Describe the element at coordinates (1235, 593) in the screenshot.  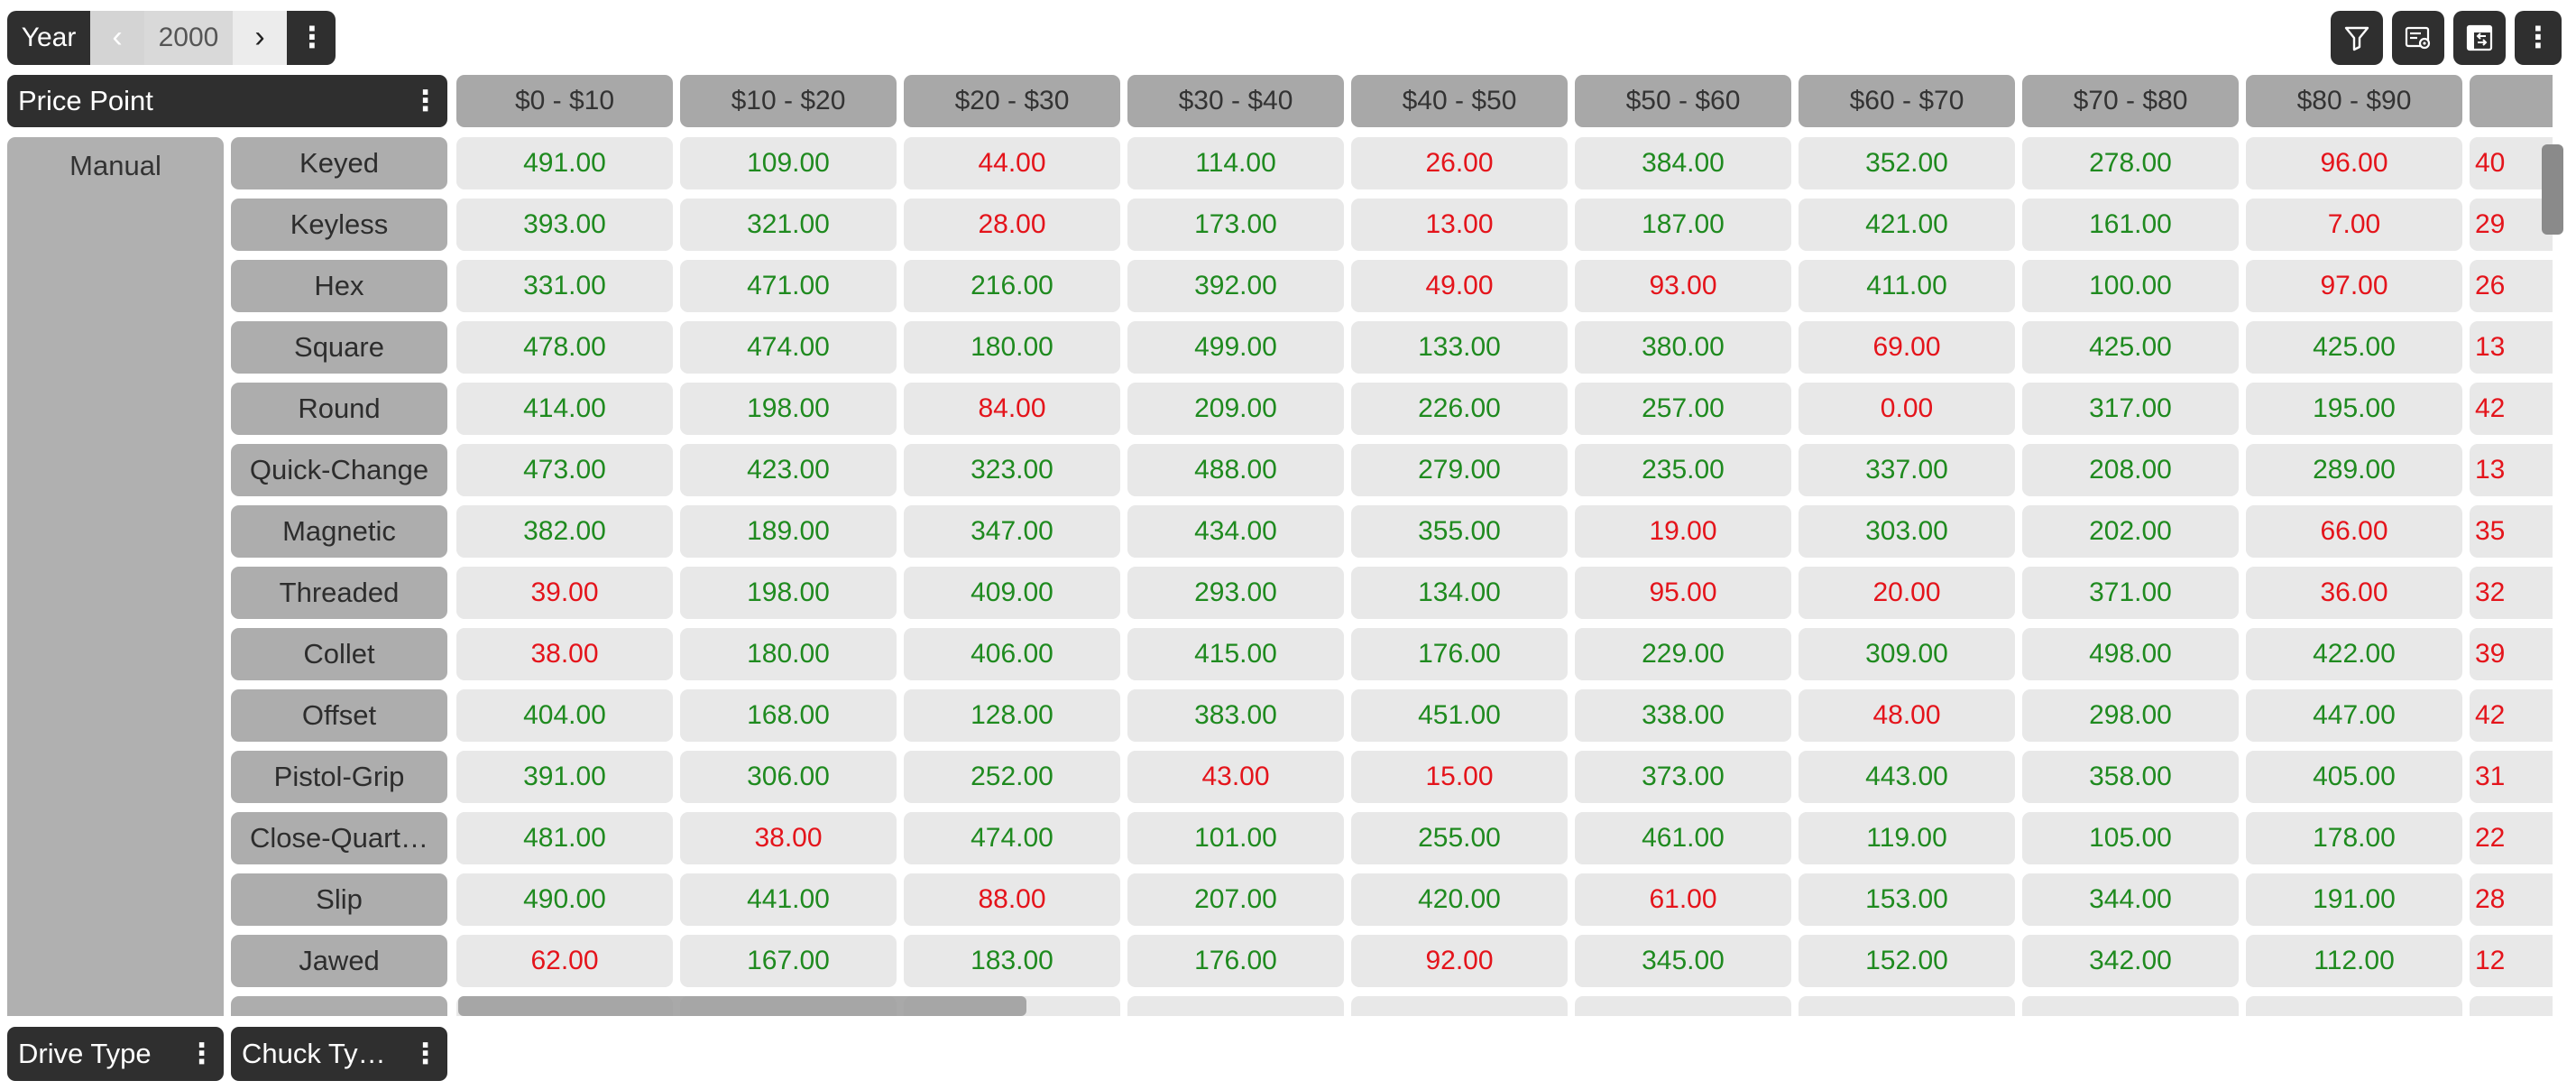
I see `table-cell: 293.00` at that location.